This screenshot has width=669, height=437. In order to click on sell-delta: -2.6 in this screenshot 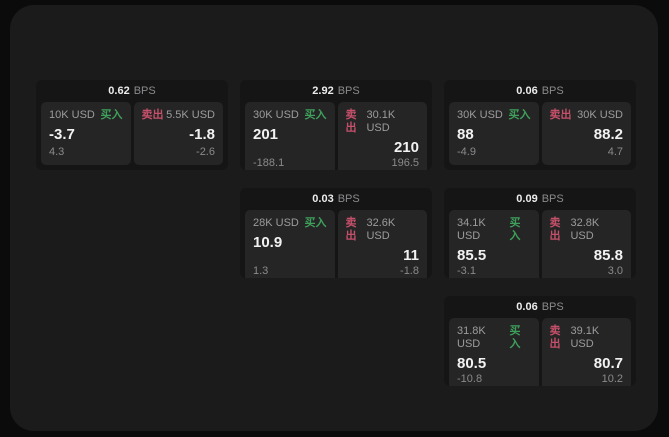, I will do `click(205, 152)`.